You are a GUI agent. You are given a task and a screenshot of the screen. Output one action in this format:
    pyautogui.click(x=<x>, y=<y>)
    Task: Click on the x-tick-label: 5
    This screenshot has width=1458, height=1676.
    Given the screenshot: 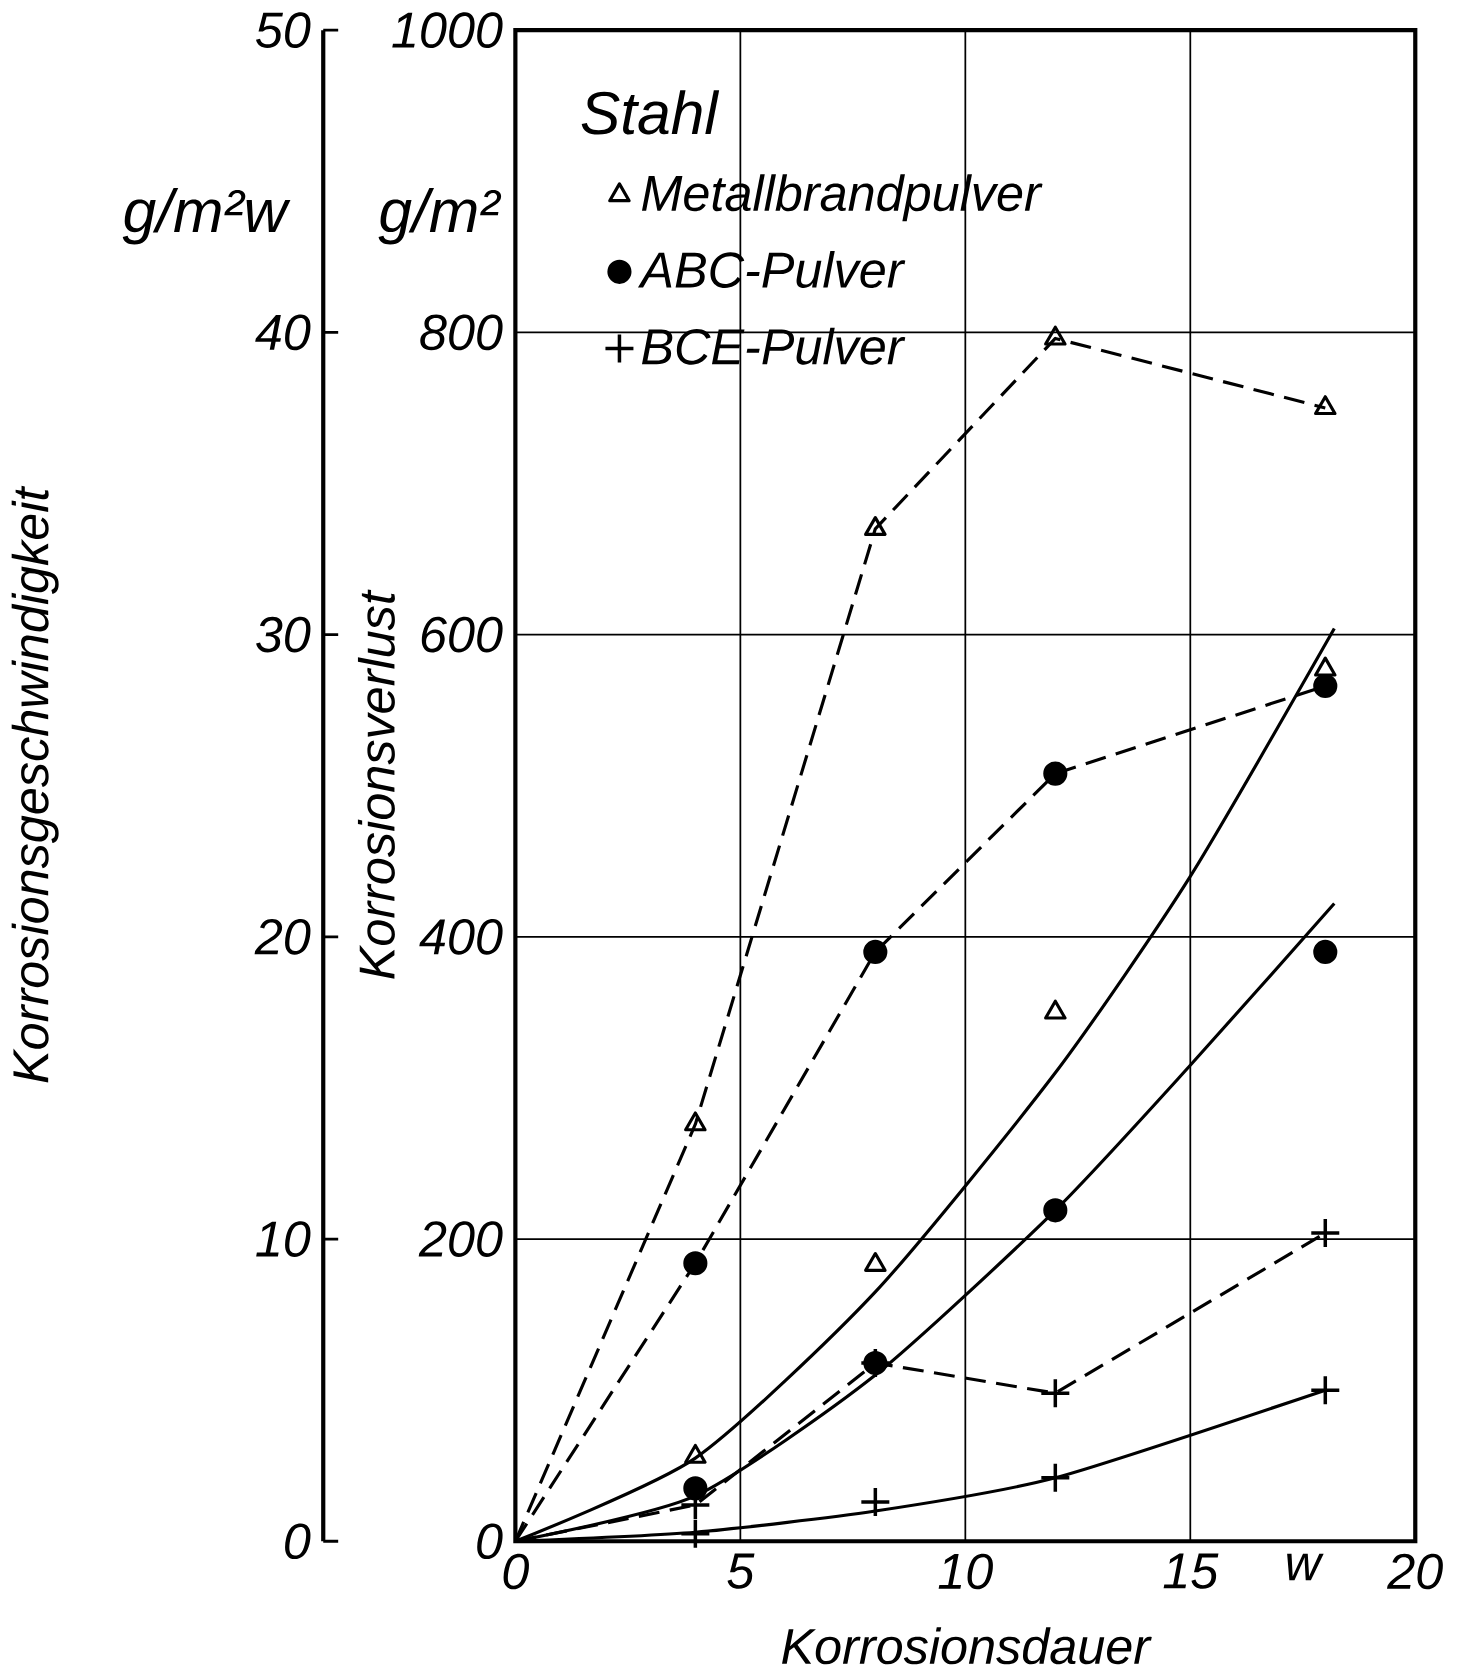 What is the action you would take?
    pyautogui.click(x=741, y=1571)
    